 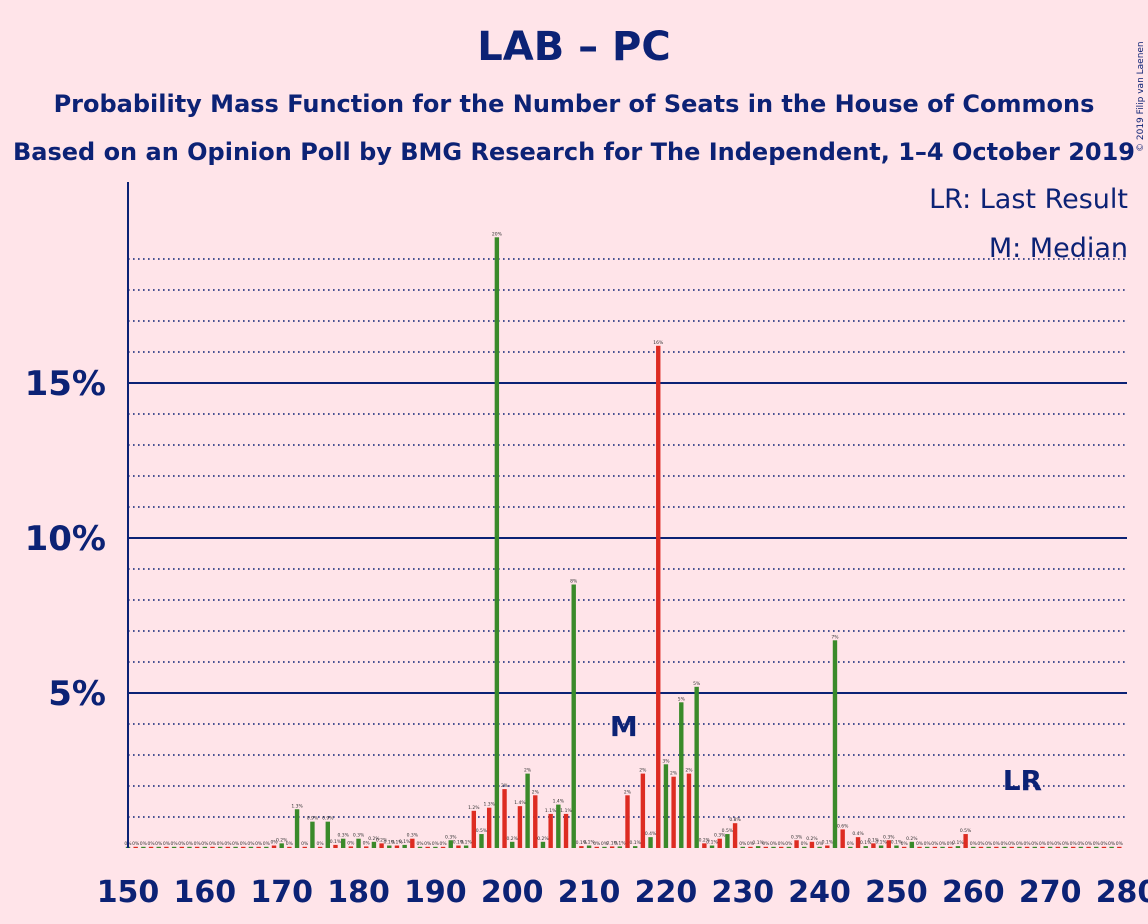 I want to click on bar-label-seat-245: 0.4%, so click(x=858, y=834).